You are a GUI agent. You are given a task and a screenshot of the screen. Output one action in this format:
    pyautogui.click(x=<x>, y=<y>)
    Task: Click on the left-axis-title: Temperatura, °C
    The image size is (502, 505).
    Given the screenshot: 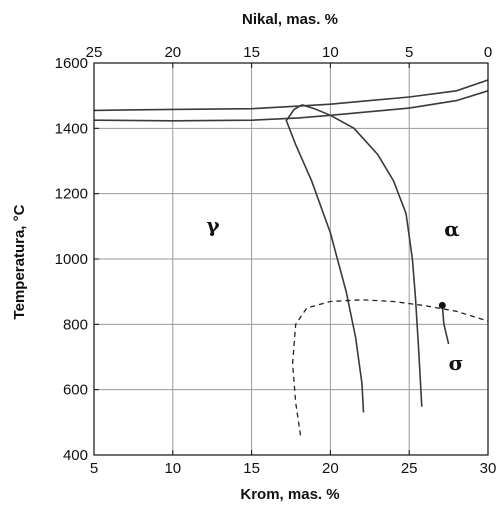 What is the action you would take?
    pyautogui.click(x=19, y=261)
    